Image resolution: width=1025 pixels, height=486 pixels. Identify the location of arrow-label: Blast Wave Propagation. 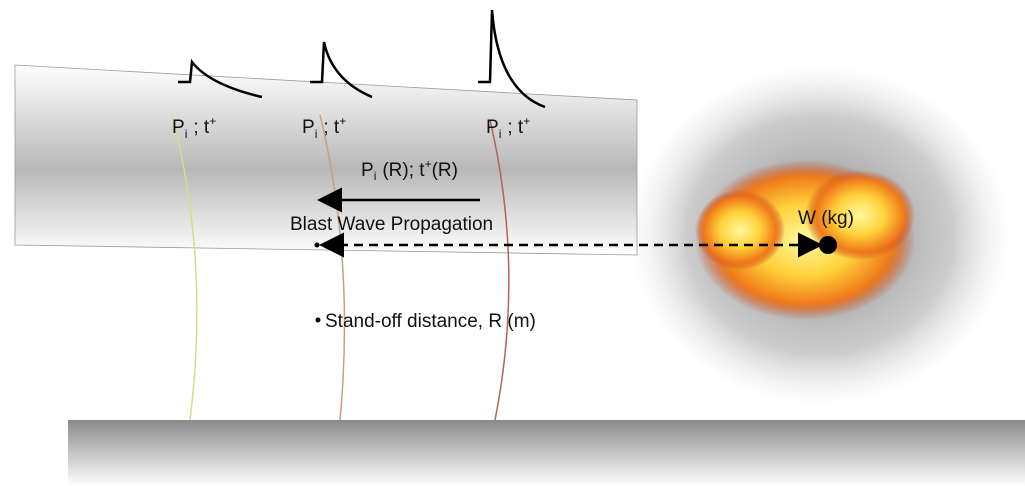
(391, 224).